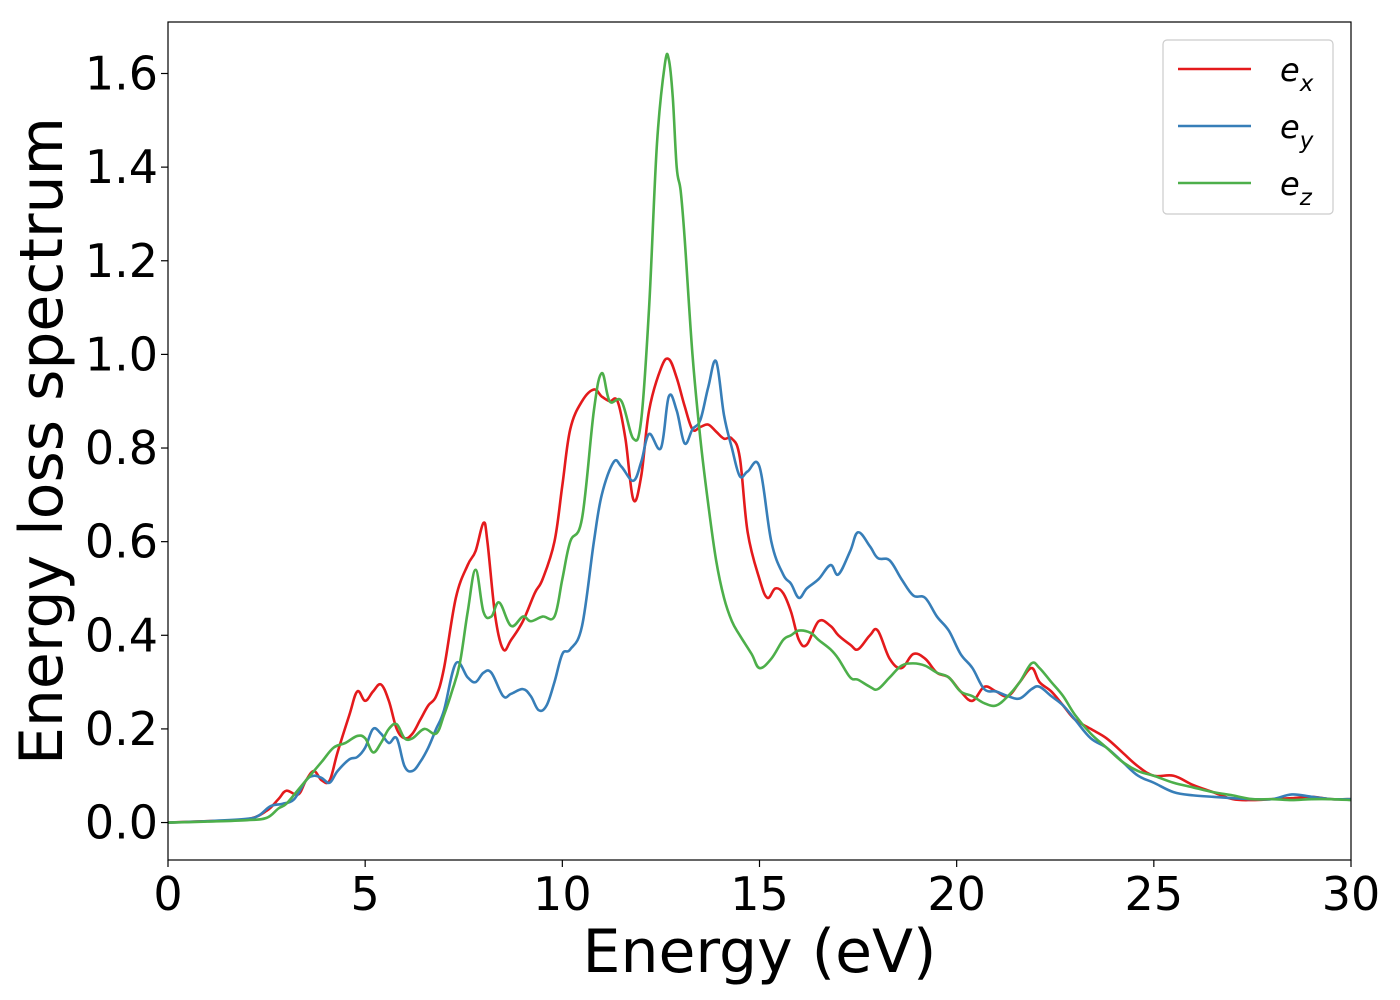 The image size is (1400, 1000). Describe the element at coordinates (121, 73) in the screenshot. I see `y-tick-label: 1.6` at that location.